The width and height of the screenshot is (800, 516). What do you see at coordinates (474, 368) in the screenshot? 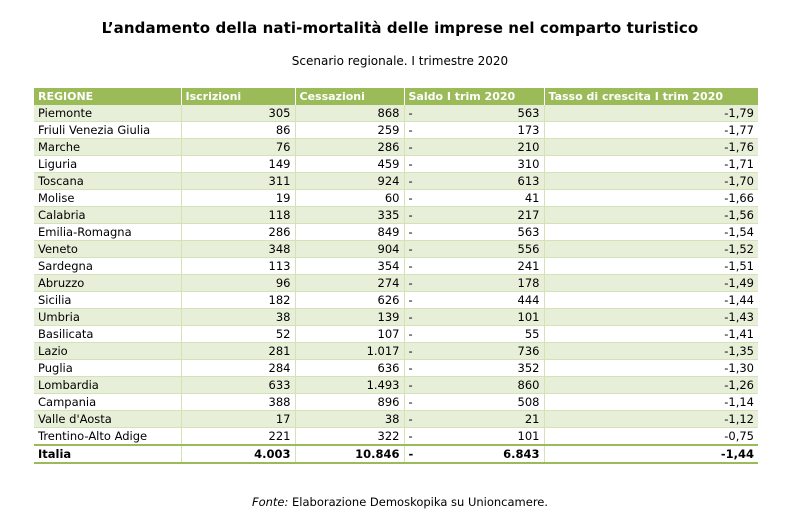
I see `cell-saldo: - 352` at bounding box center [474, 368].